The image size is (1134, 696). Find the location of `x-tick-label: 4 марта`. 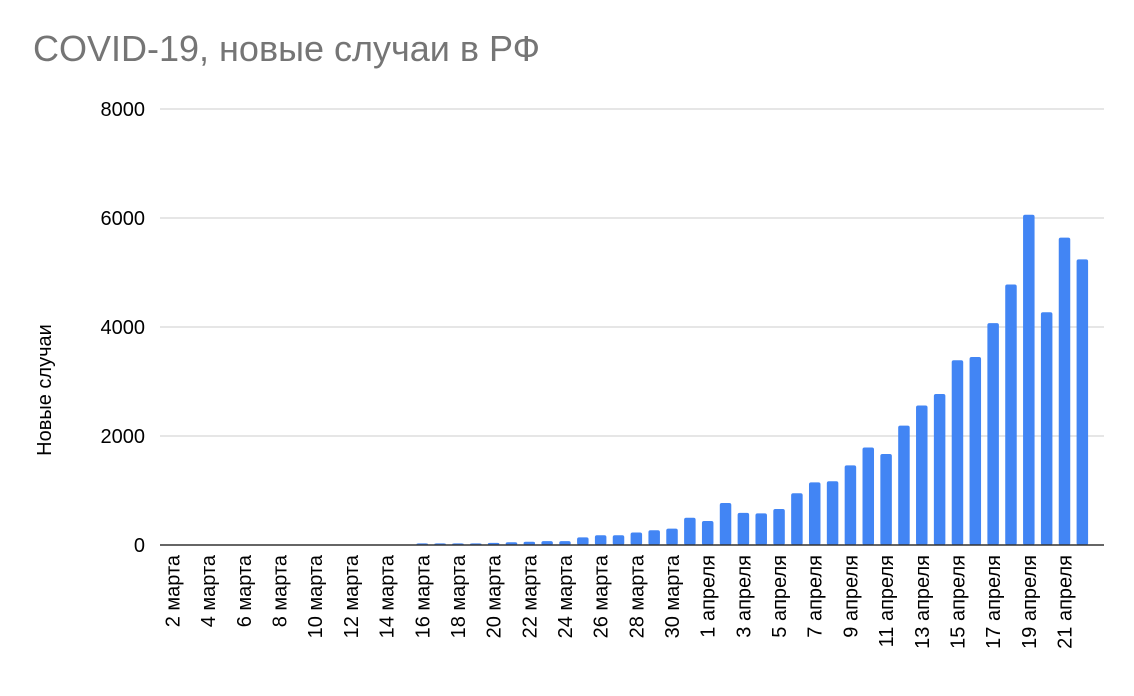

x-tick-label: 4 марта is located at coordinates (209, 590).